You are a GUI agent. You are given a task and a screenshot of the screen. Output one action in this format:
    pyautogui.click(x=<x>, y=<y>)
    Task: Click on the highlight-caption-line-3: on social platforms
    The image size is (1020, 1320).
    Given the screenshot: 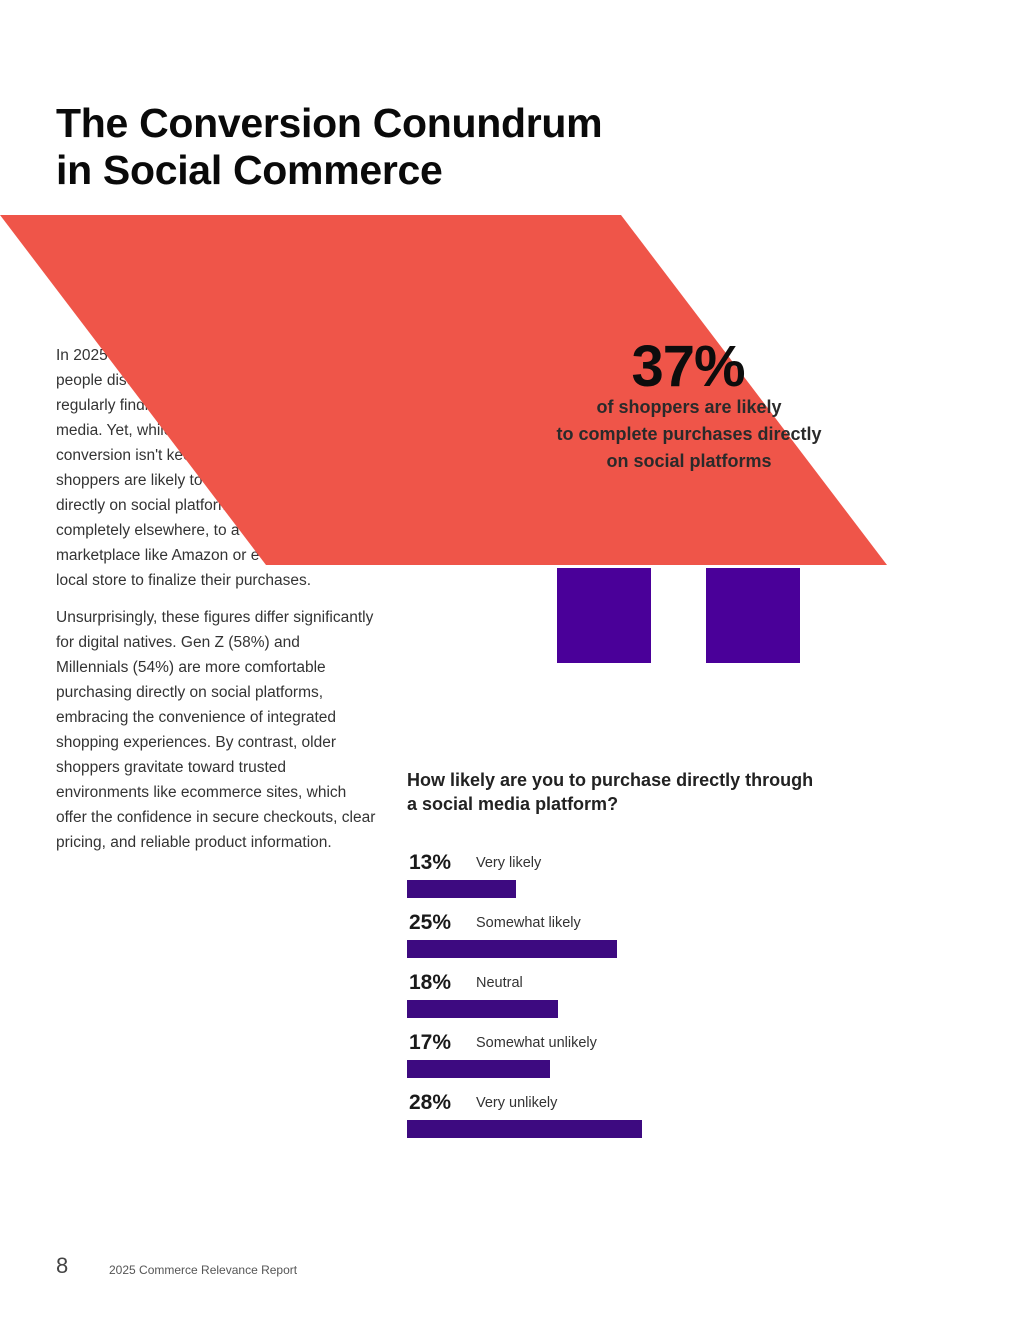 What is the action you would take?
    pyautogui.click(x=689, y=461)
    